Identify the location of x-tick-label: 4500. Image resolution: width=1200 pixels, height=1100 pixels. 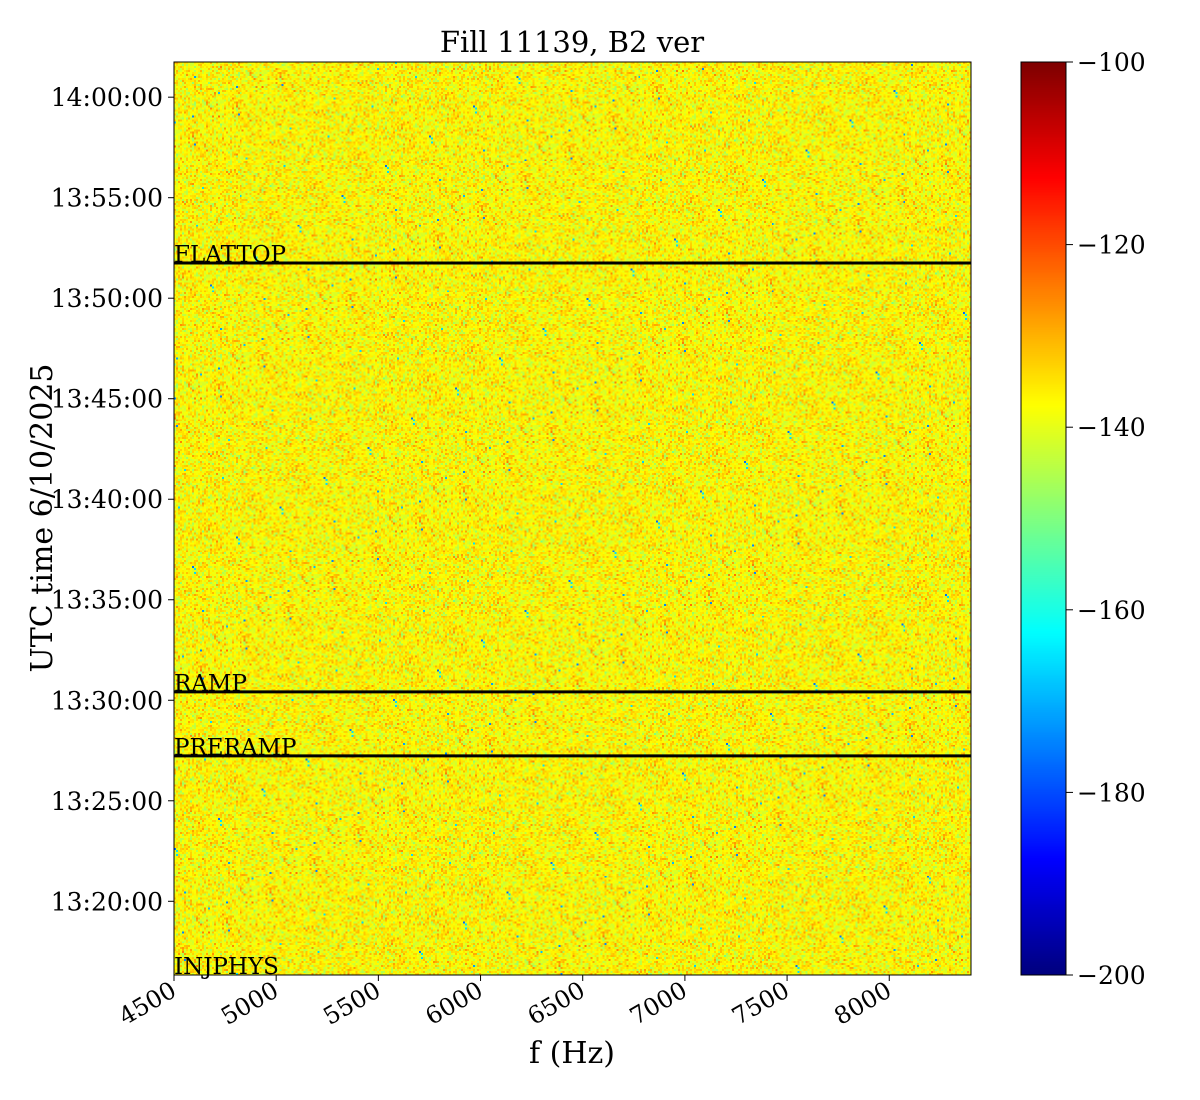
(147, 1003).